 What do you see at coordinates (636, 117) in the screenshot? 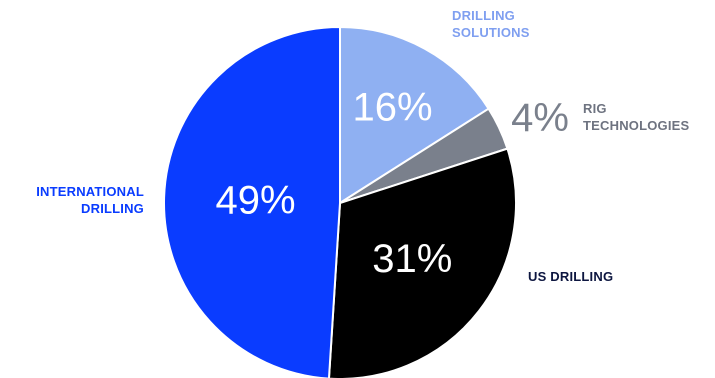
I see `category-label-rig-technologies: RIG TECHNOLOGIES` at bounding box center [636, 117].